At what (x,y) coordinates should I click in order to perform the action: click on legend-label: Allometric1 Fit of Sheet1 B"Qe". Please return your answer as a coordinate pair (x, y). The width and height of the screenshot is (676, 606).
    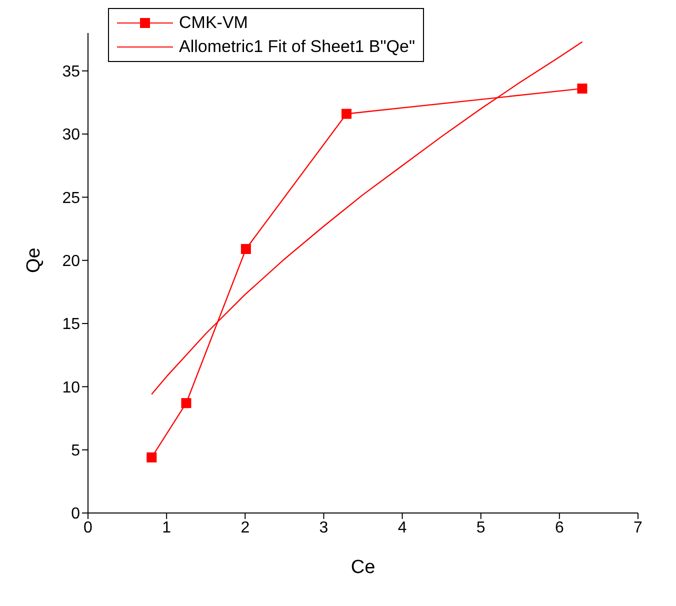
    Looking at the image, I should click on (297, 47).